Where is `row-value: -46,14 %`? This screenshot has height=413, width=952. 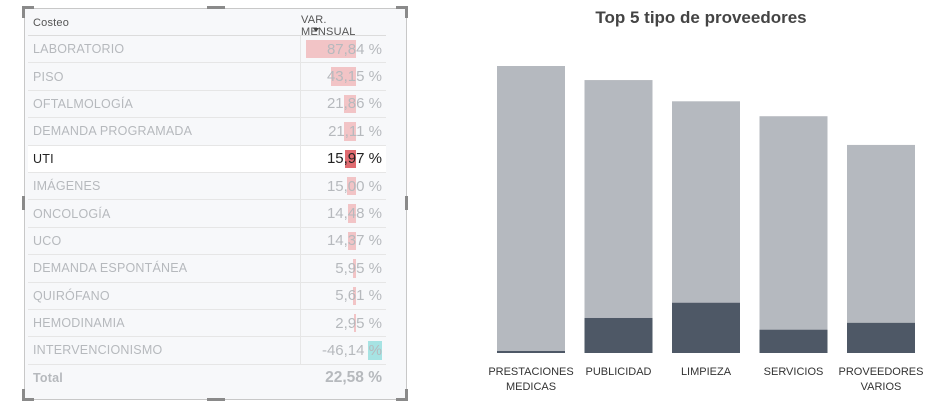 row-value: -46,14 % is located at coordinates (351, 350).